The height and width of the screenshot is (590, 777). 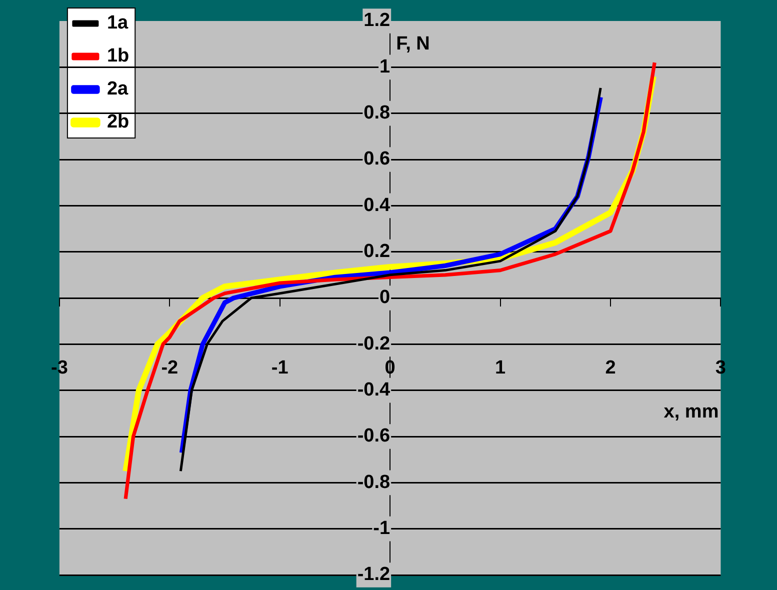 What do you see at coordinates (377, 251) in the screenshot?
I see `y-tick-label: 0.2` at bounding box center [377, 251].